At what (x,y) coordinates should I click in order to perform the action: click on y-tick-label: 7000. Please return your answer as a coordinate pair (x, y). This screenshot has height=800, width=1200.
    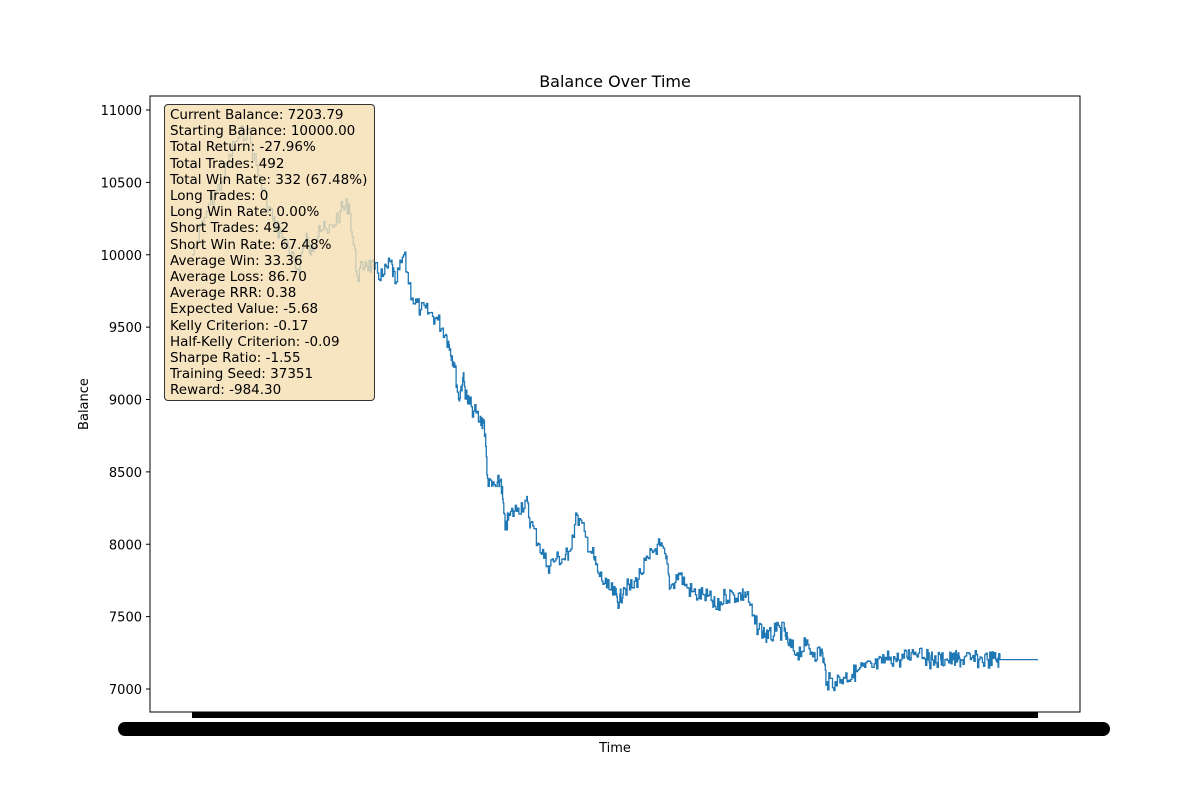
    Looking at the image, I should click on (125, 690).